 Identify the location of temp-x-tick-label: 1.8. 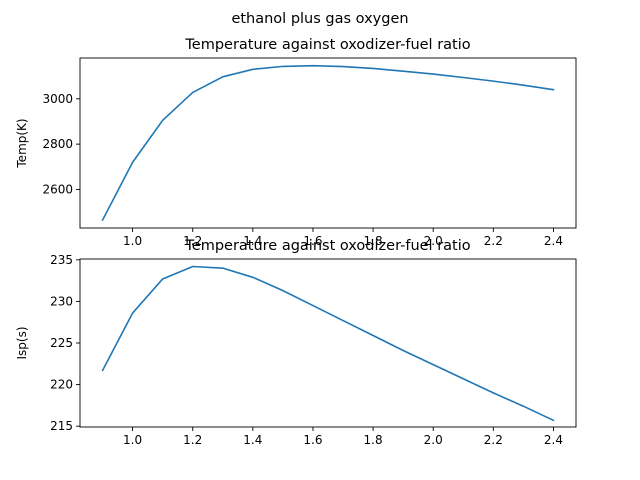
(373, 241).